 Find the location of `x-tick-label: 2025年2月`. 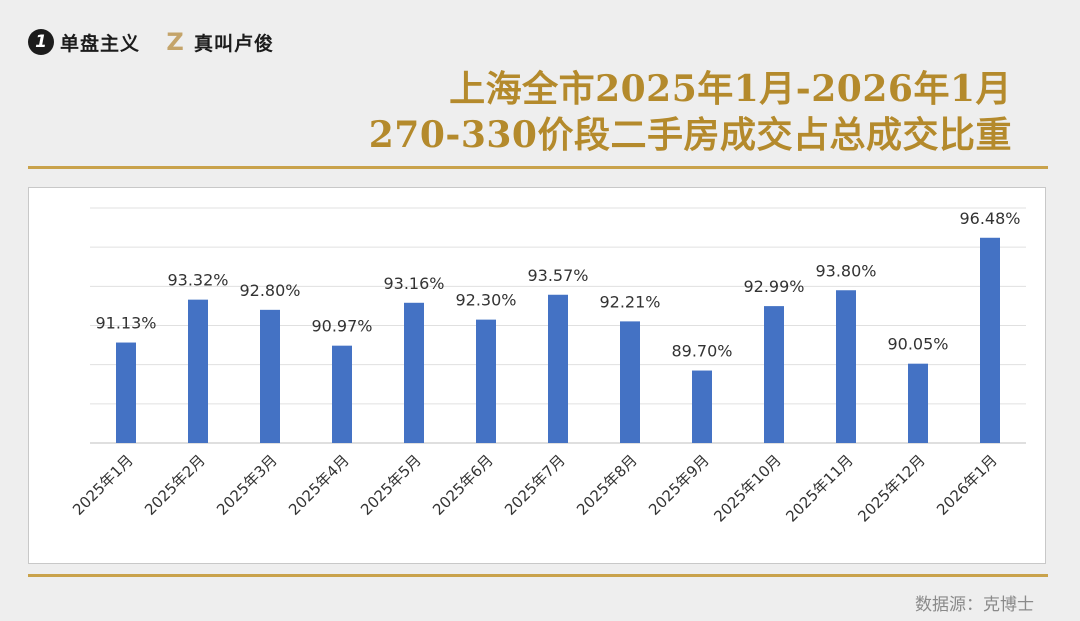

x-tick-label: 2025年2月 is located at coordinates (175, 485).